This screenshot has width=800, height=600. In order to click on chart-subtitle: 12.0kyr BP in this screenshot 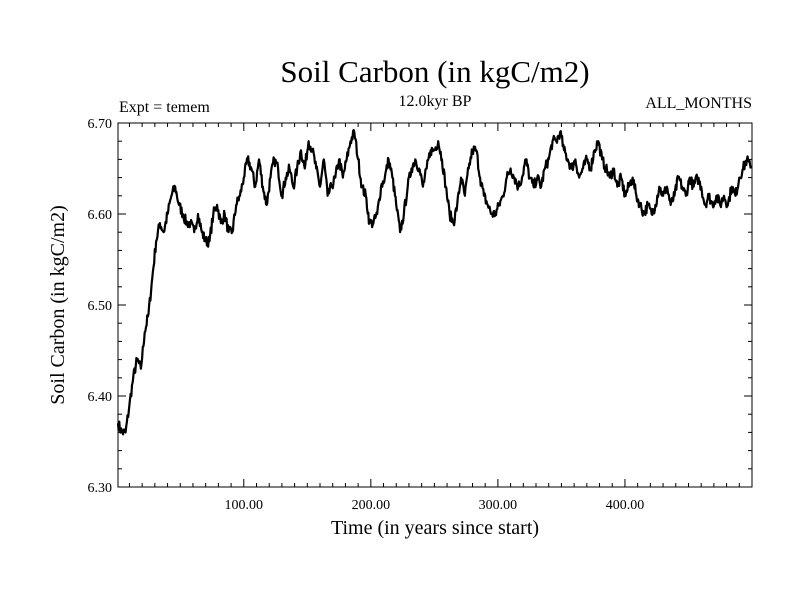, I will do `click(435, 101)`.